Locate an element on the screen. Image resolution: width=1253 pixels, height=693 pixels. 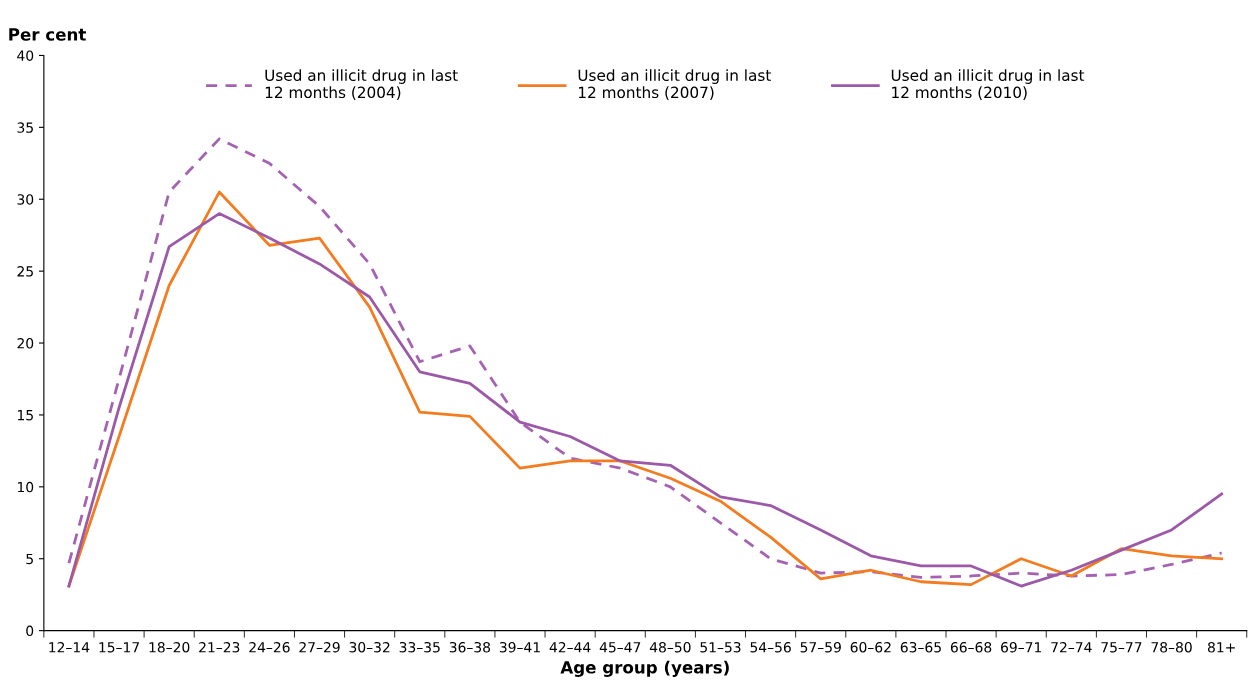
x-tick-label: 63–65 is located at coordinates (920, 647).